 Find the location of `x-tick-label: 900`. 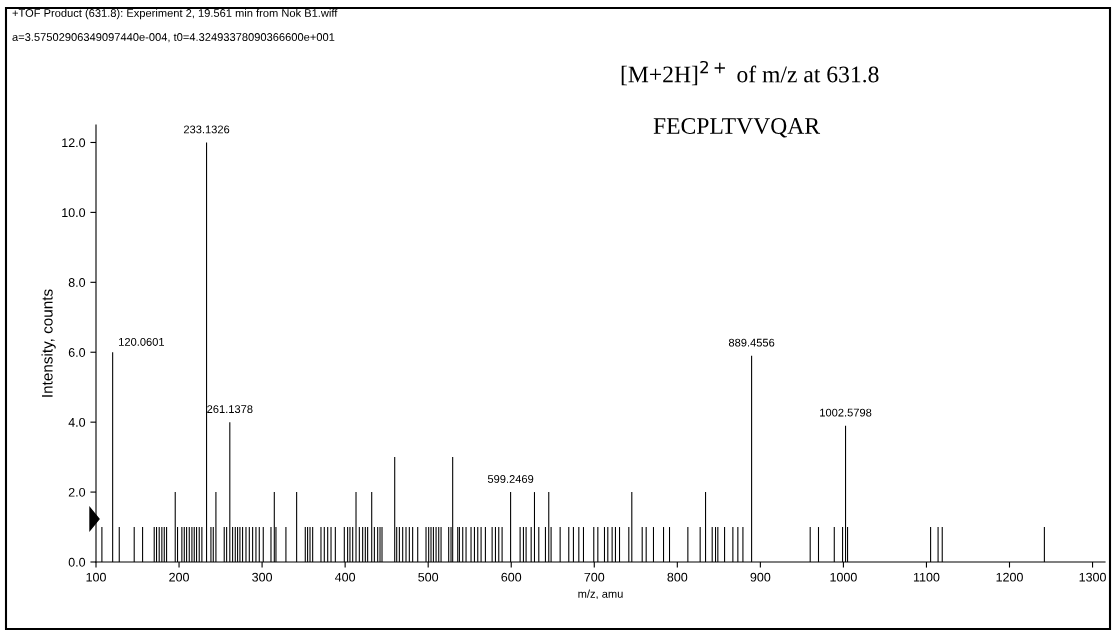

x-tick-label: 900 is located at coordinates (760, 577).